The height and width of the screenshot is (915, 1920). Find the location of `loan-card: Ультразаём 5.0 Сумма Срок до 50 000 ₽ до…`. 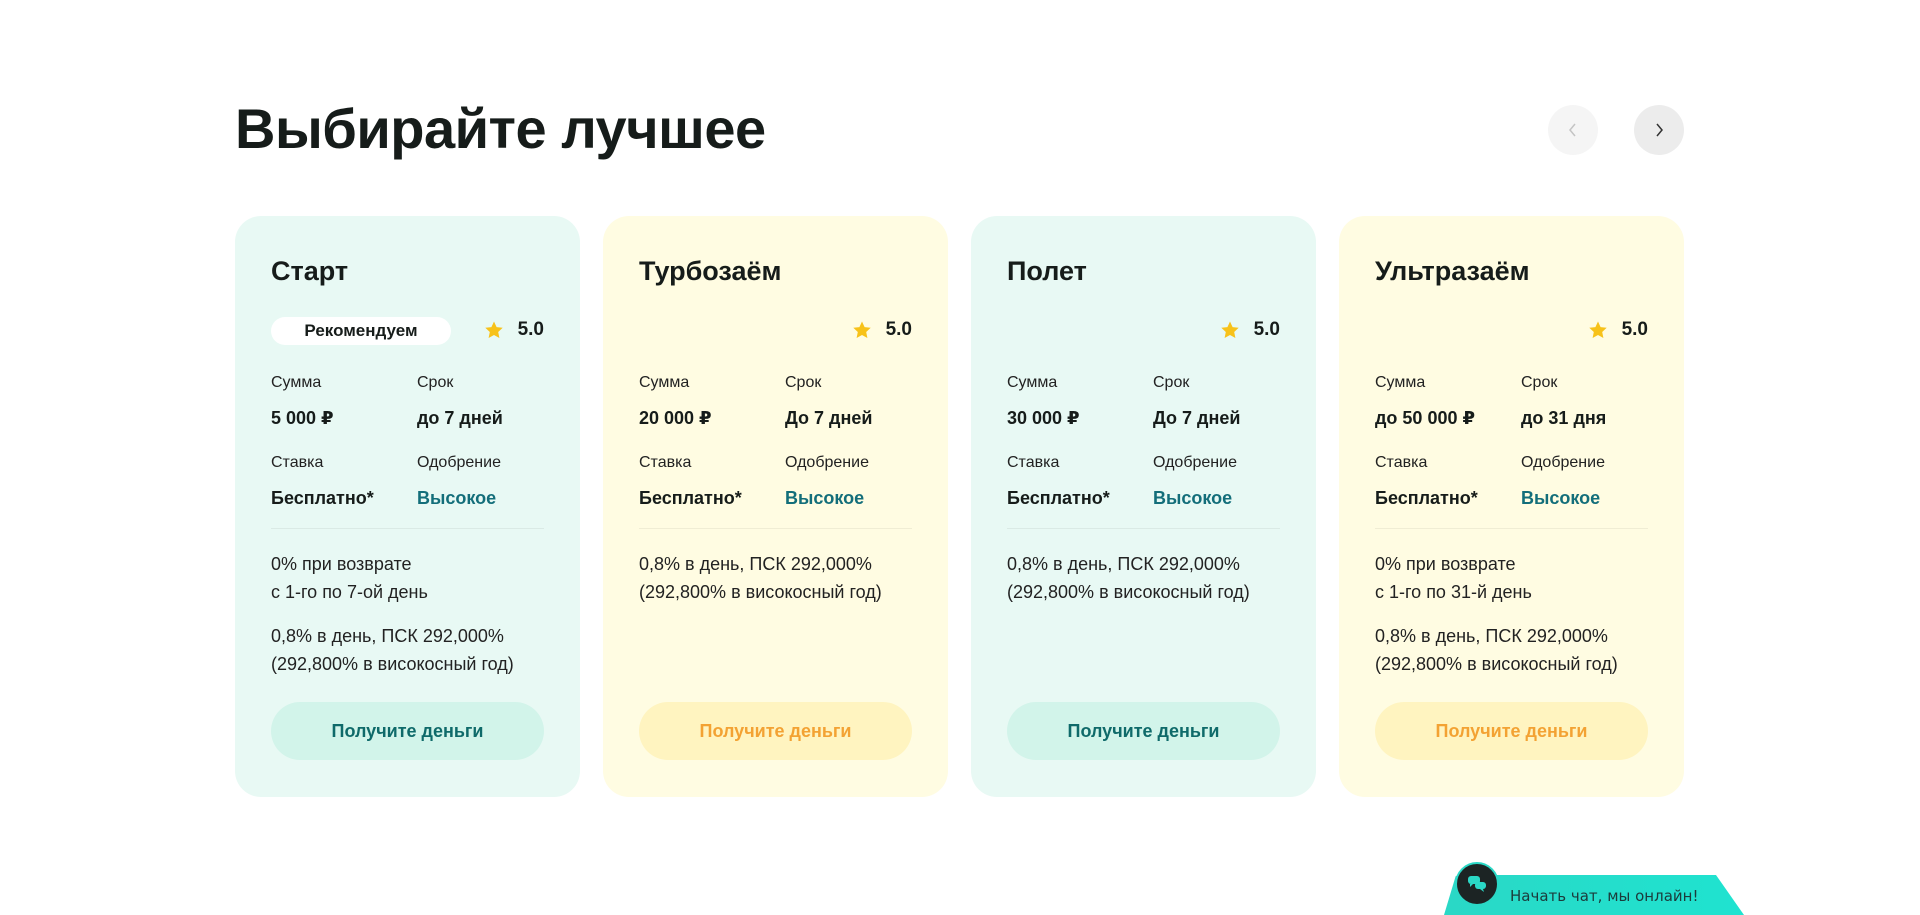

loan-card: Ультразаём 5.0 Сумма Срок до 50 000 ₽ до… is located at coordinates (1511, 506).